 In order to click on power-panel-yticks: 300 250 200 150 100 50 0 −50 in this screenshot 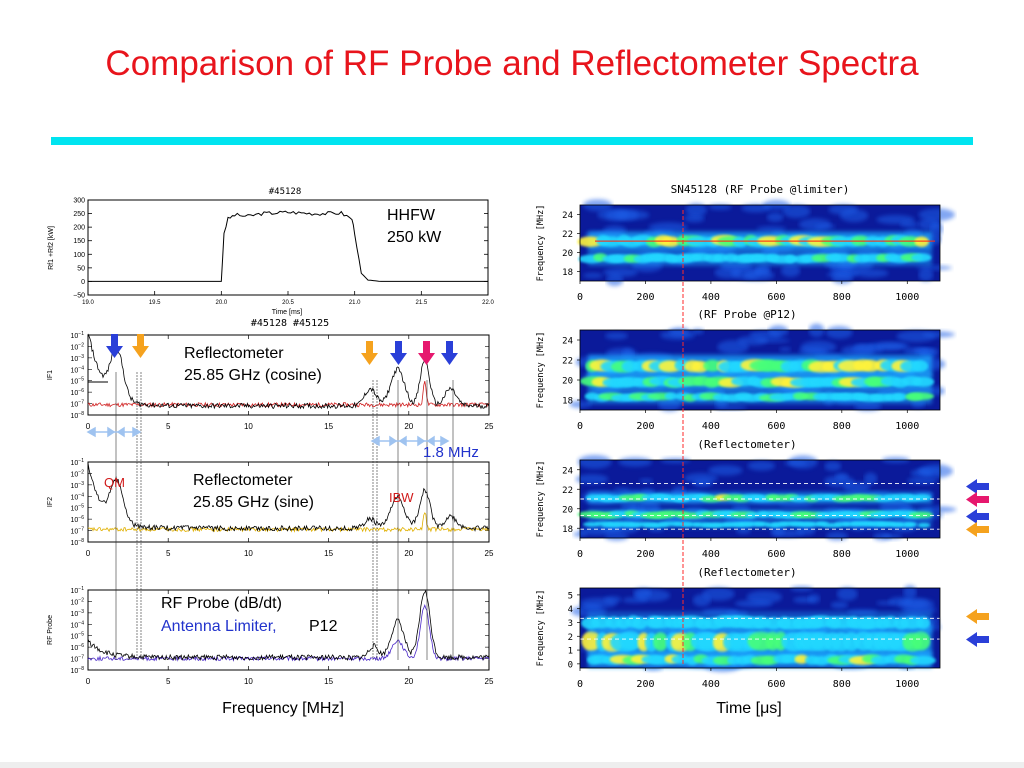, I will do `click(280, 249)`.